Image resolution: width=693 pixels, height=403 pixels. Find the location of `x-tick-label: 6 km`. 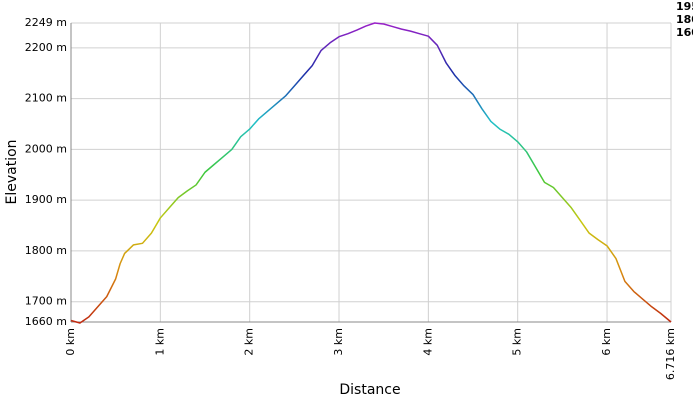

x-tick-label: 6 km is located at coordinates (606, 342).